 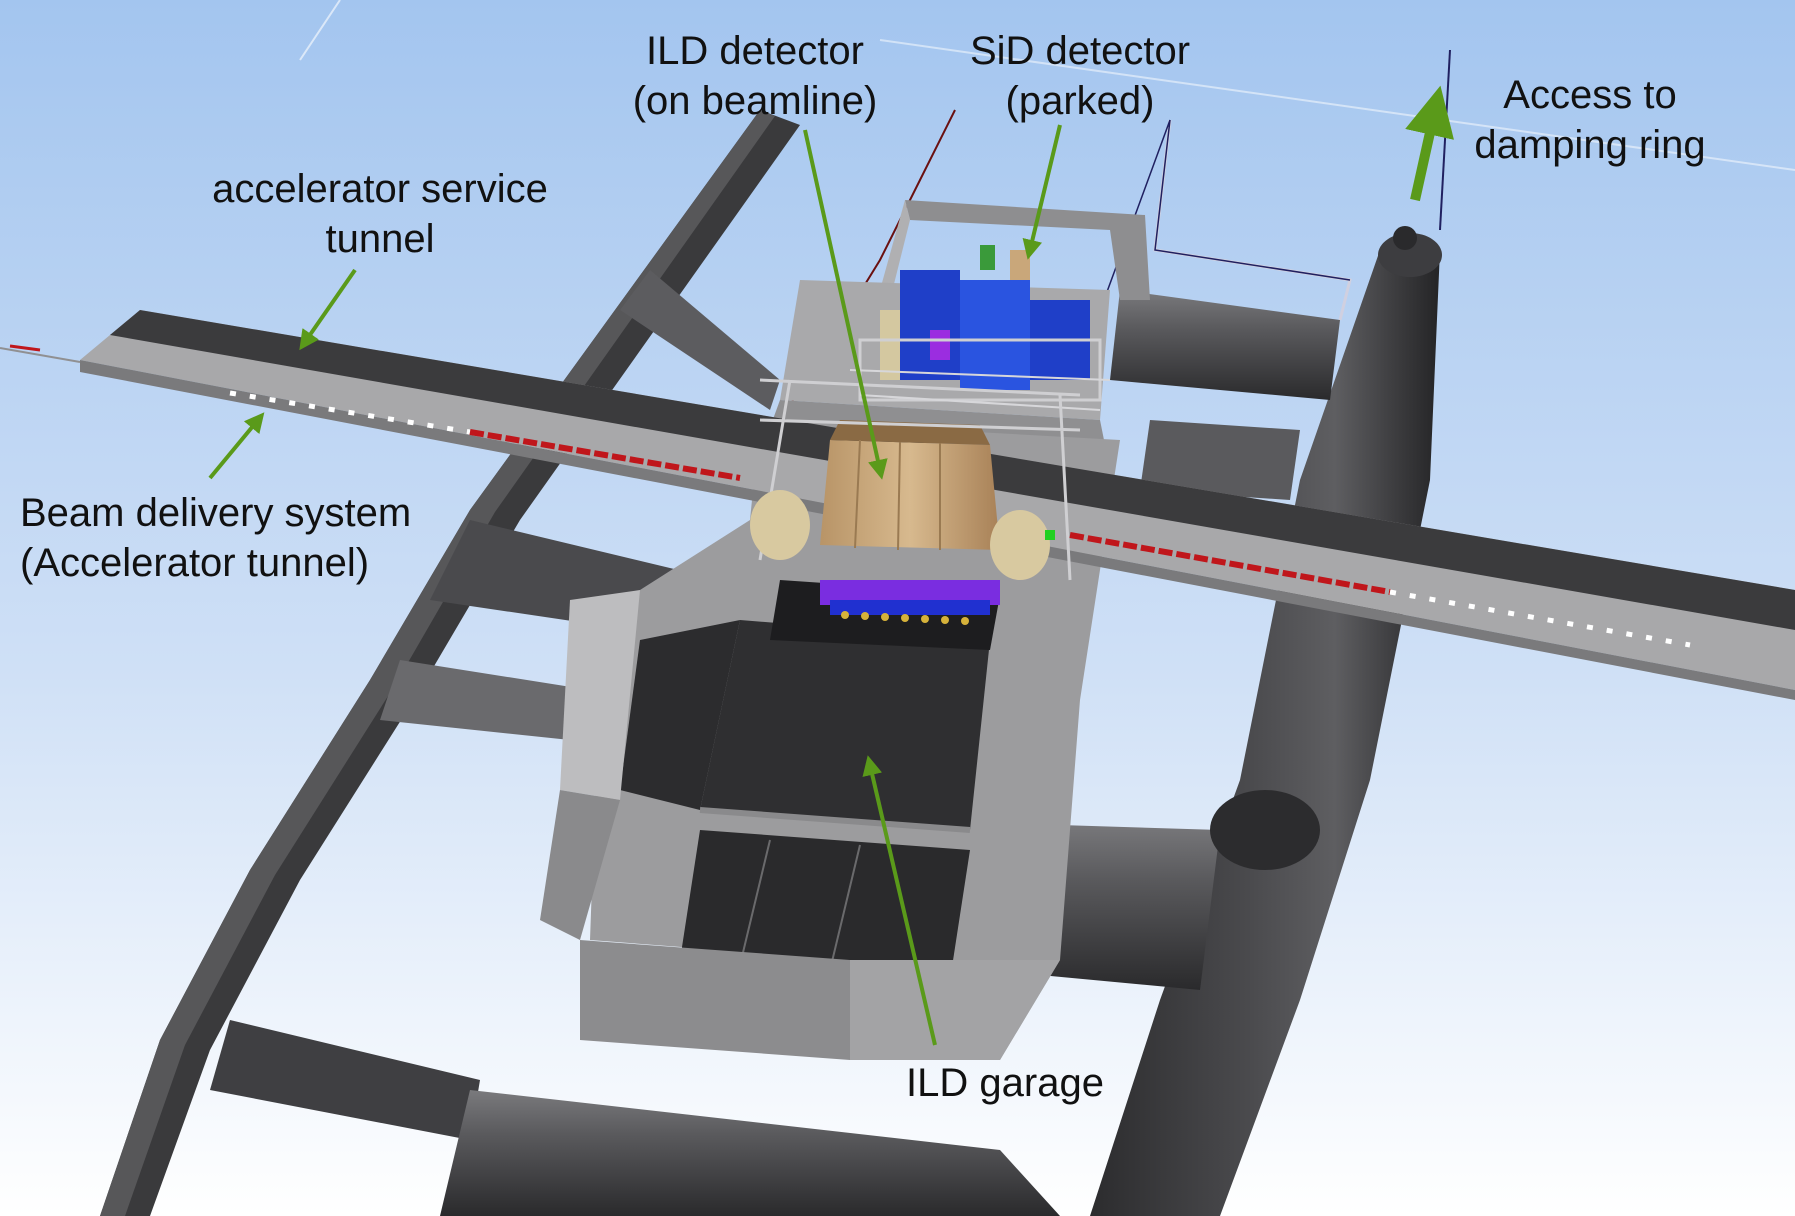 What do you see at coordinates (755, 76) in the screenshot?
I see `label-ild-detector: ILD detector (on beamline)` at bounding box center [755, 76].